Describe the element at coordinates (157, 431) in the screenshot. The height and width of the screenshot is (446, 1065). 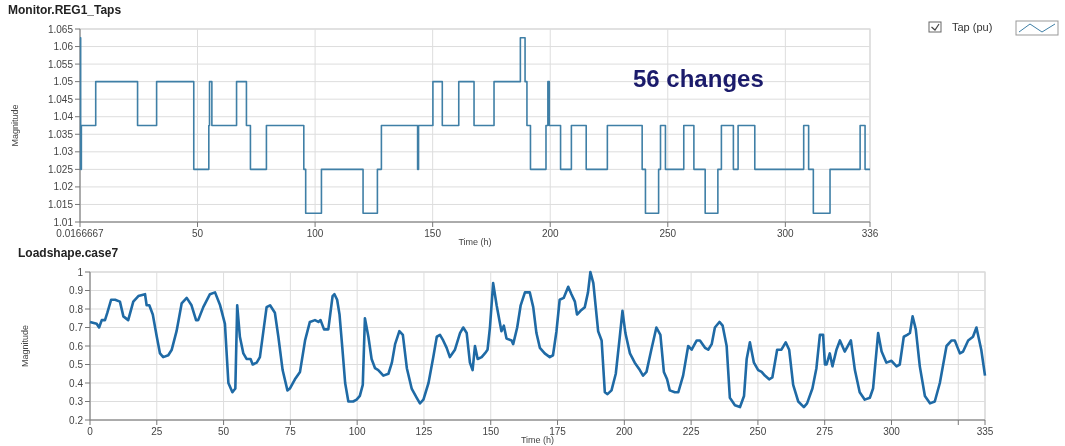
I see `x-tick-label: 25` at that location.